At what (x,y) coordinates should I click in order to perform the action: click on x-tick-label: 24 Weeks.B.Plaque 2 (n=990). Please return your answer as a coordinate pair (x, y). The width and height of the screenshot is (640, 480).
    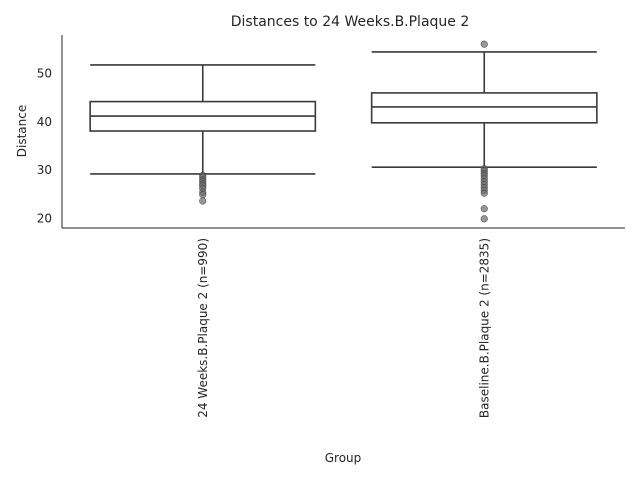
    Looking at the image, I should click on (203, 328).